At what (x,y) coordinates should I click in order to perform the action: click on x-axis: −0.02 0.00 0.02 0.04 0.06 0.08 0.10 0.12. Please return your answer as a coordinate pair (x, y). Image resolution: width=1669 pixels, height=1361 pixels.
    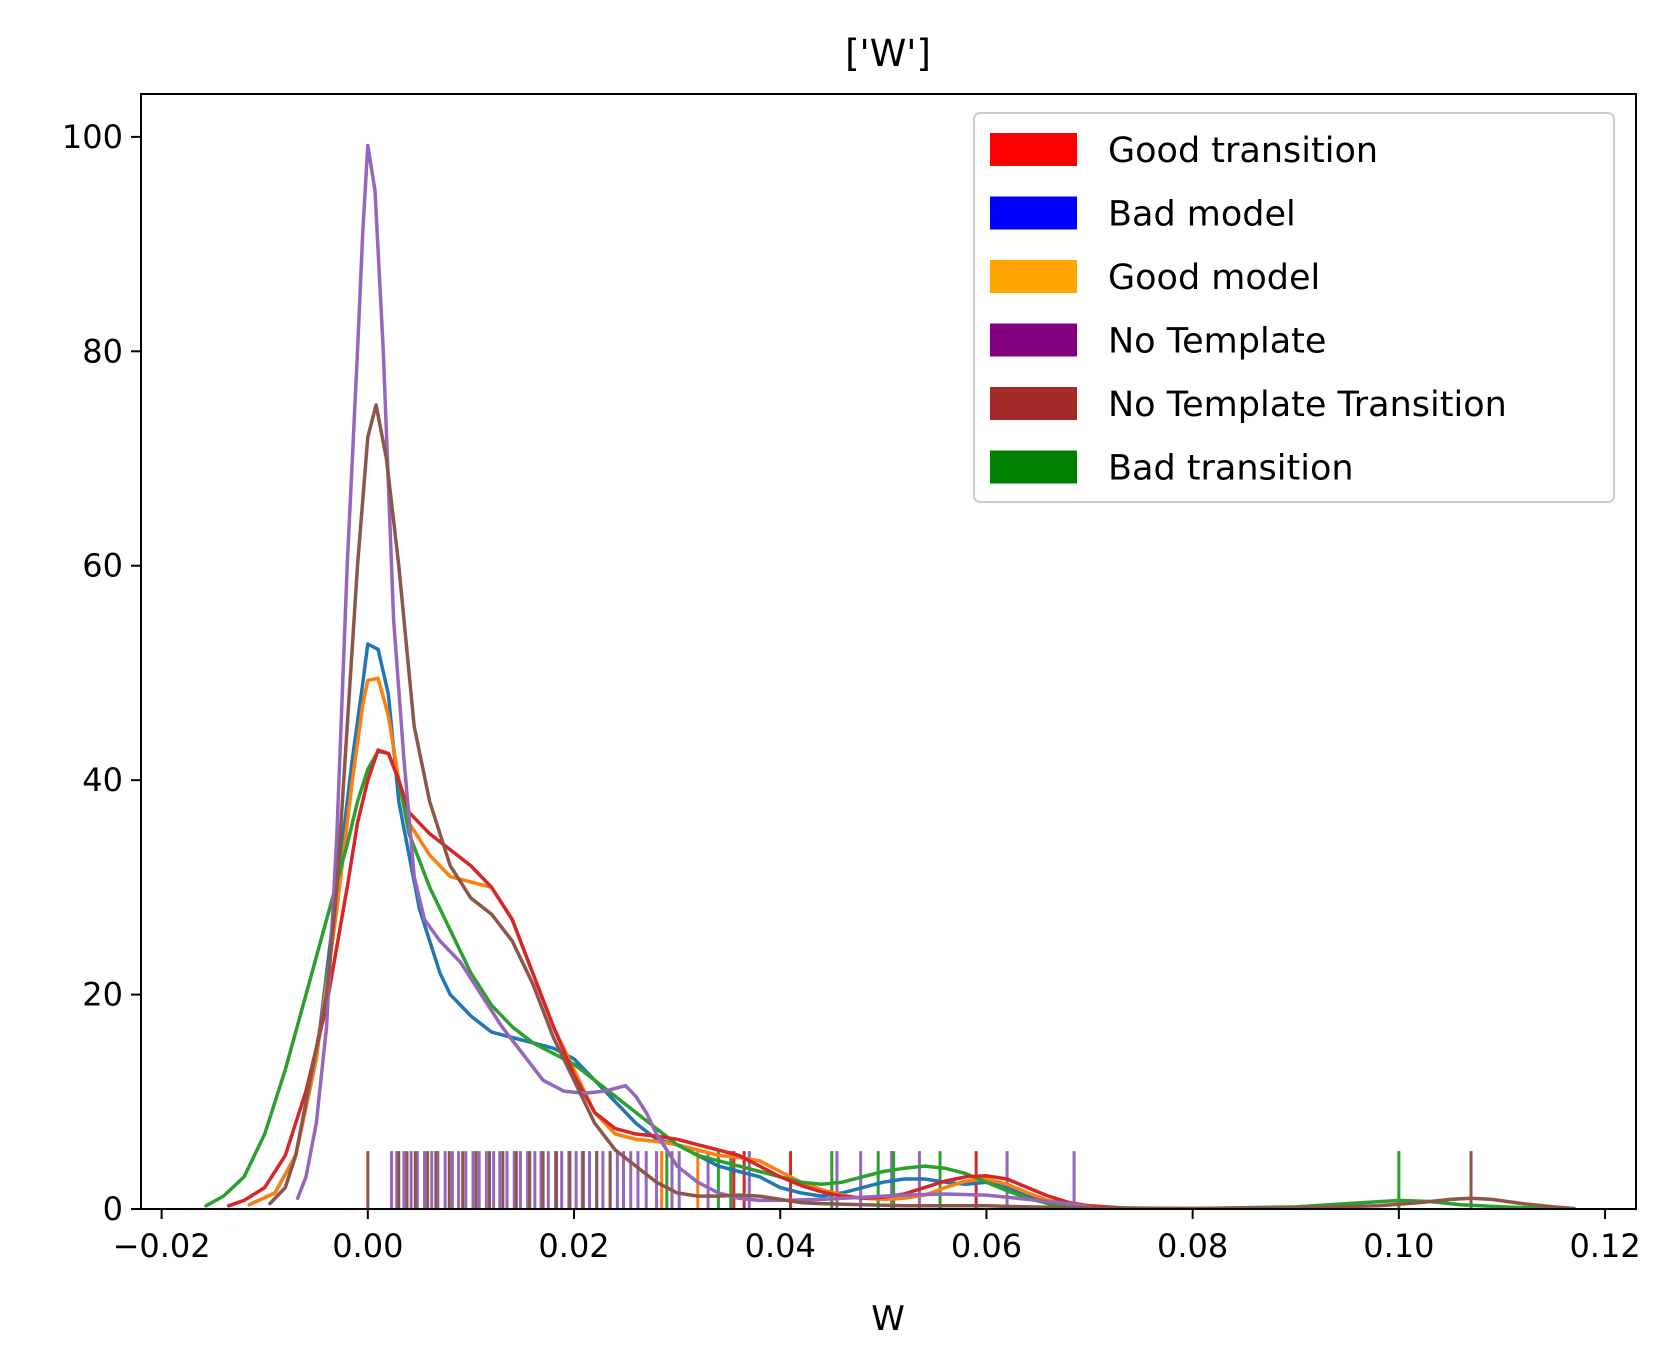
    Looking at the image, I should click on (877, 1237).